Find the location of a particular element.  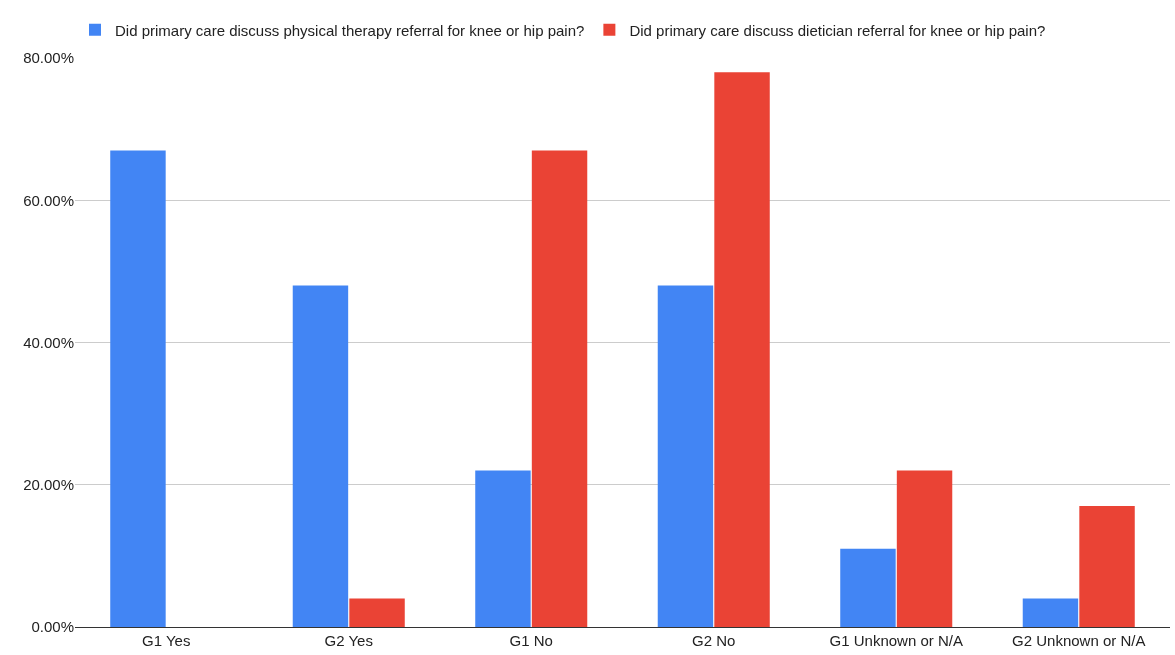

x-tick-label: G1 Unknown or N/A is located at coordinates (896, 640).